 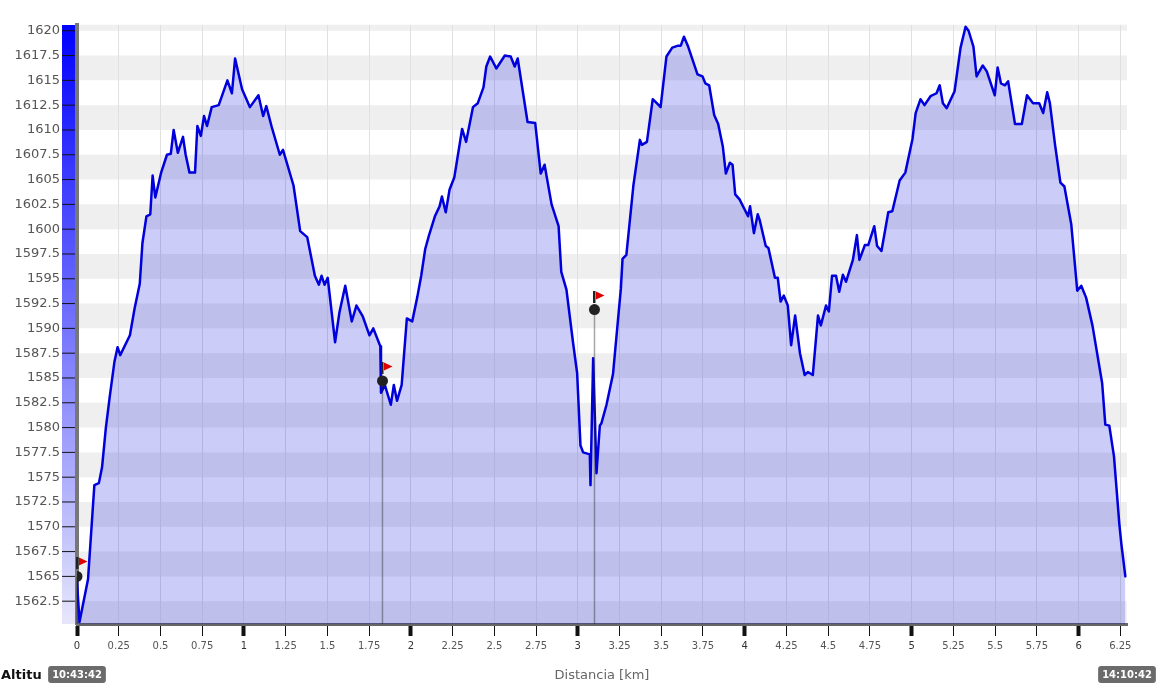 What do you see at coordinates (43, 575) in the screenshot?
I see `y-tick-label: 1565` at bounding box center [43, 575].